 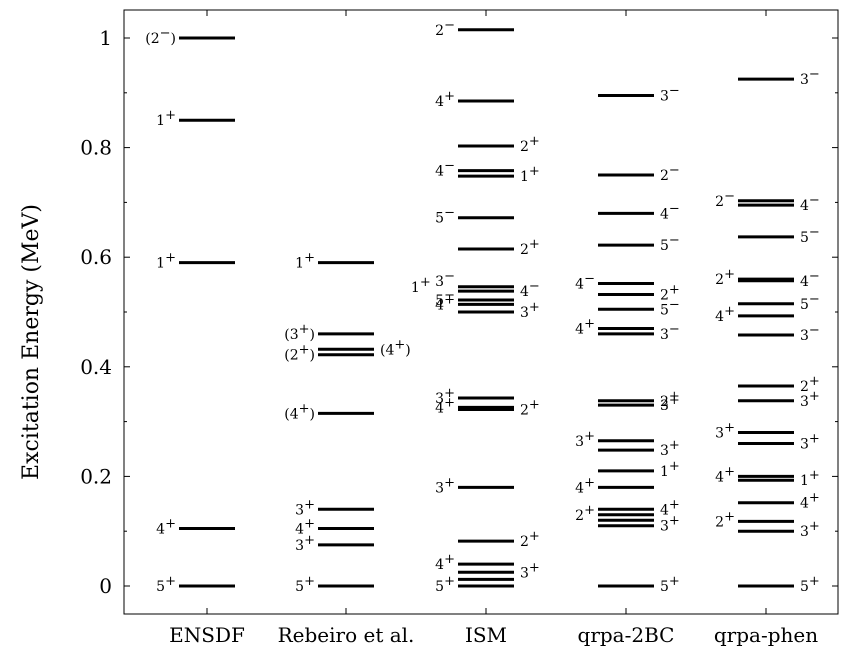 I want to click on level-label: 1+ 3−, so click(x=433, y=282).